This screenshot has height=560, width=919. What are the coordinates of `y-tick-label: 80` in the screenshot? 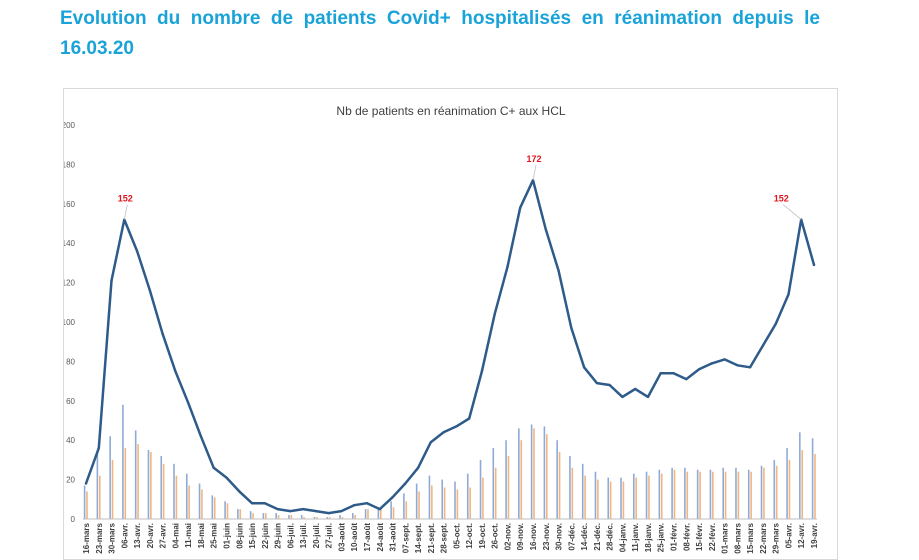 It's located at (70, 361).